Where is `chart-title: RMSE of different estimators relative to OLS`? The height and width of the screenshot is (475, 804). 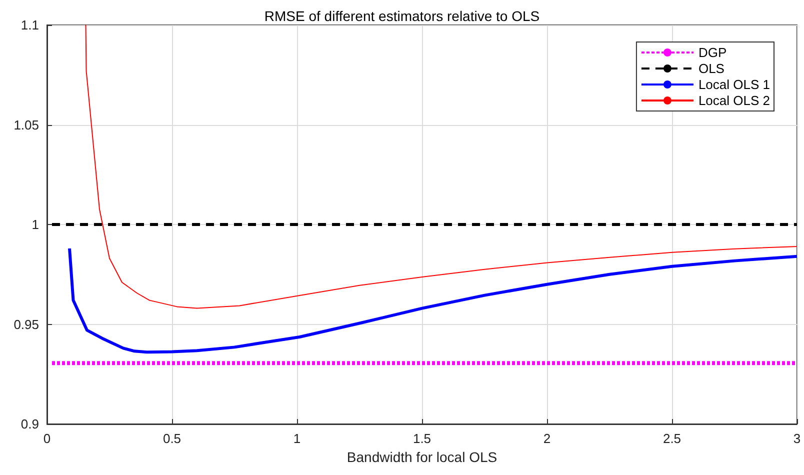 chart-title: RMSE of different estimators relative to OLS is located at coordinates (402, 16).